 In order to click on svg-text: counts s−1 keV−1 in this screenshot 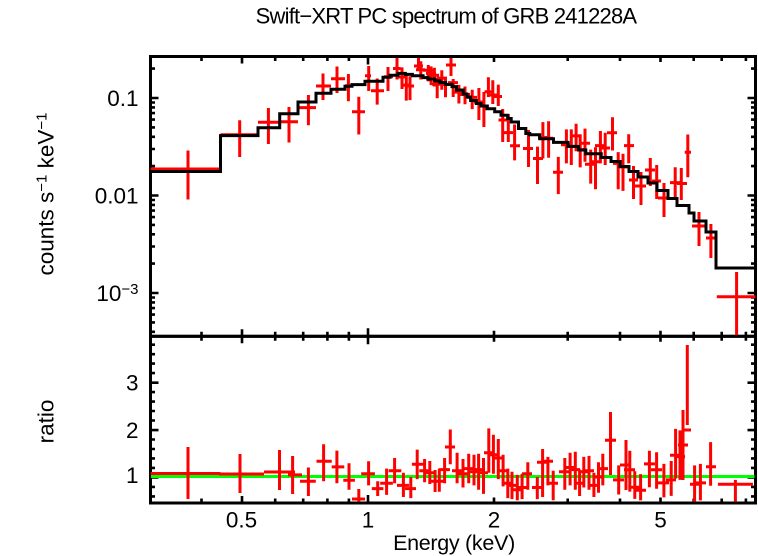, I will do `click(46, 193)`.